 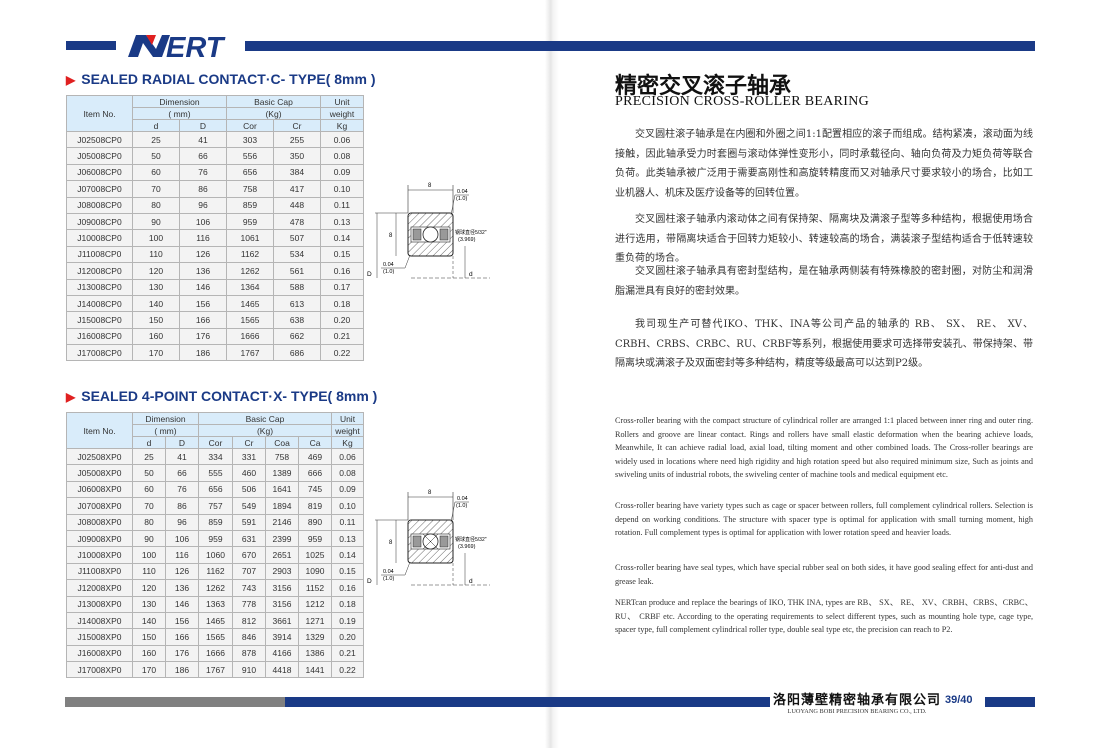 I want to click on header-bar-main, so click(x=640, y=46).